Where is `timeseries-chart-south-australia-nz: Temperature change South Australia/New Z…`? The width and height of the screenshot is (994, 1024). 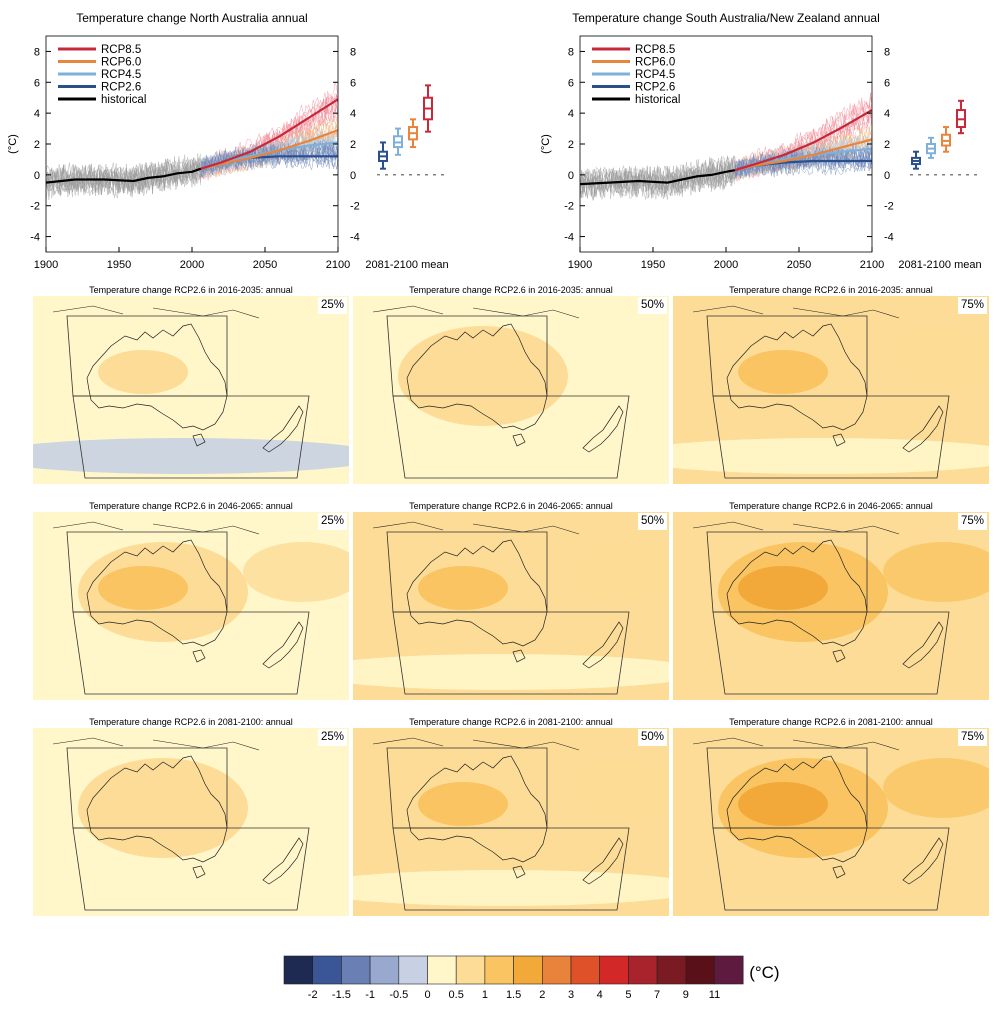
timeseries-chart-south-australia-nz: Temperature change South Australia/New Z… is located at coordinates (761, 141).